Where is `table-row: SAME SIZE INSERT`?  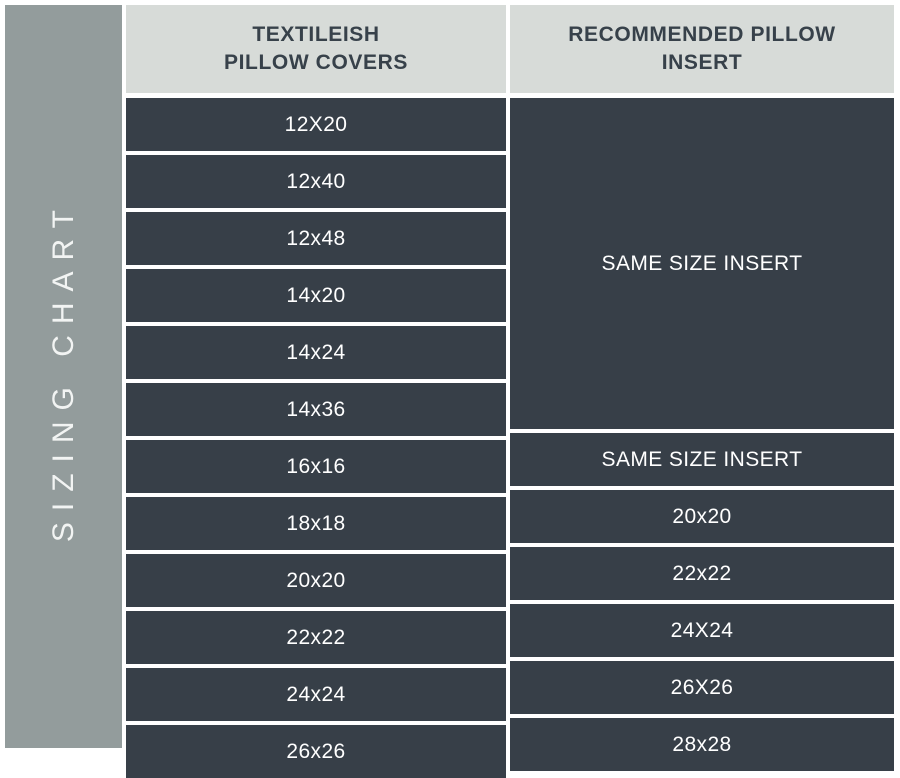
table-row: SAME SIZE INSERT is located at coordinates (702, 459).